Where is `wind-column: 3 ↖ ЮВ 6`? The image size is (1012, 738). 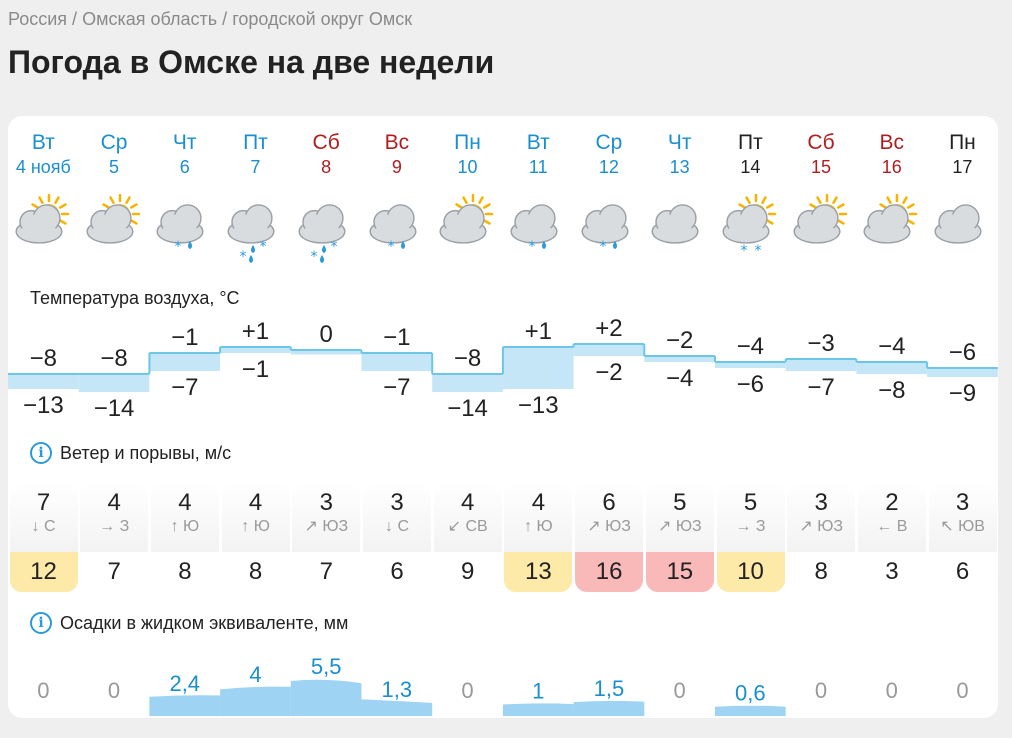 wind-column: 3 ↖ ЮВ 6 is located at coordinates (962, 537).